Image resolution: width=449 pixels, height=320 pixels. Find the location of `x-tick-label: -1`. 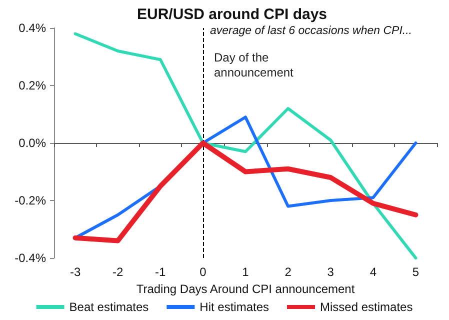

x-tick-label: -1 is located at coordinates (160, 272).